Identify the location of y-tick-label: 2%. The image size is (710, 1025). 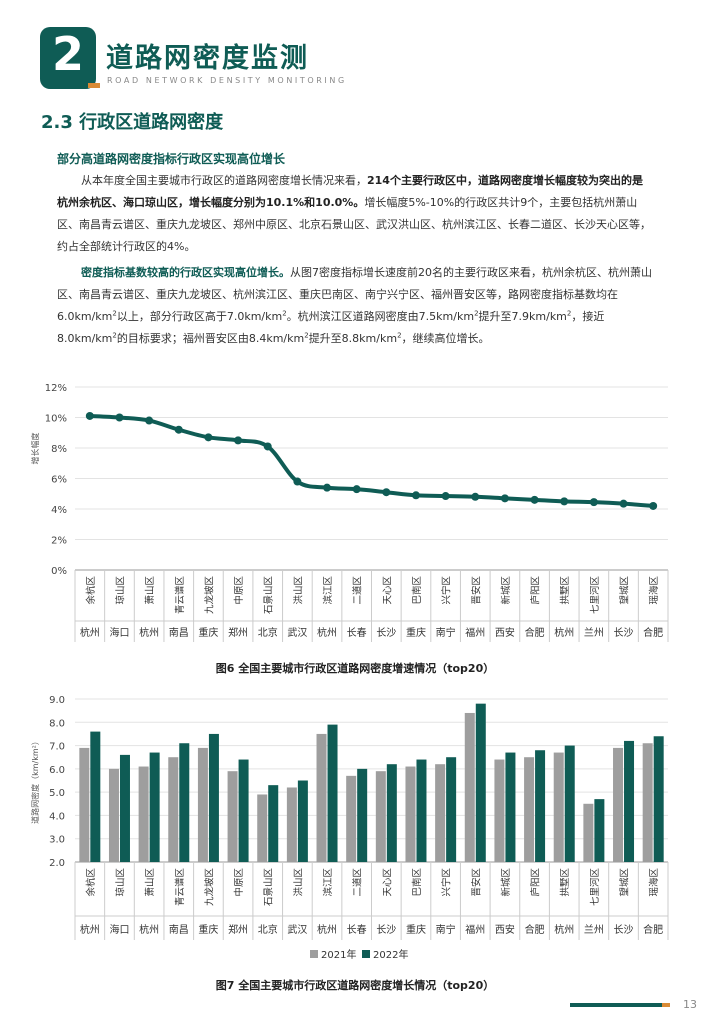
(59, 541).